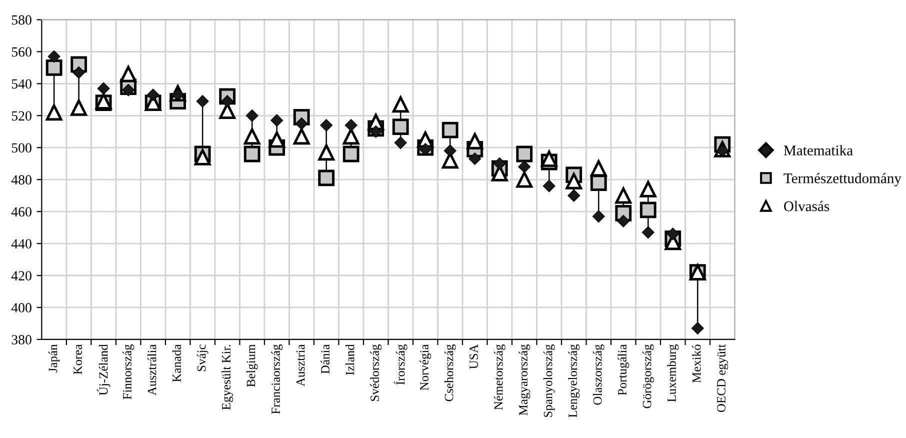 This screenshot has width=906, height=438. Describe the element at coordinates (277, 379) in the screenshot. I see `x-tick-label: Franciaország` at that location.